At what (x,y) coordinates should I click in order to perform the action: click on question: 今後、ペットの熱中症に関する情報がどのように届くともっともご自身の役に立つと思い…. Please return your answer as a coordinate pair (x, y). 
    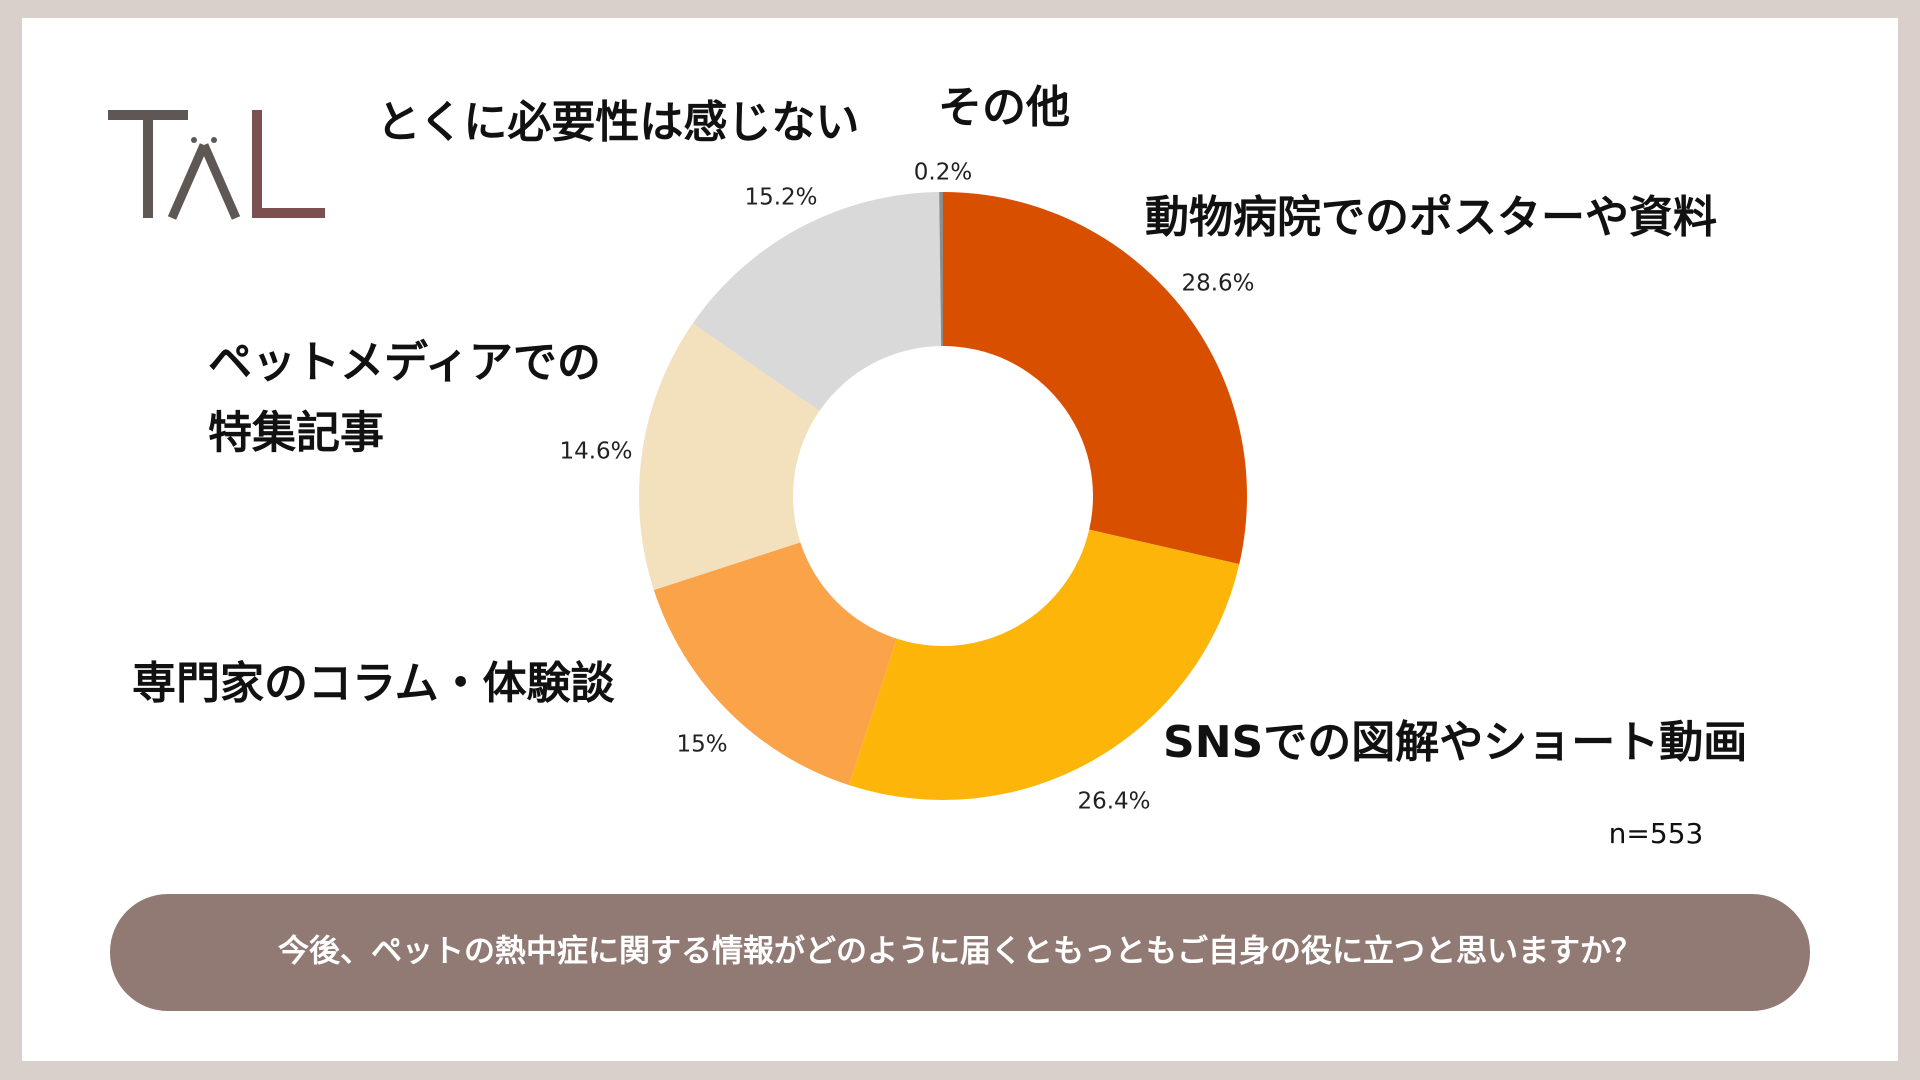
    Looking at the image, I should click on (960, 952).